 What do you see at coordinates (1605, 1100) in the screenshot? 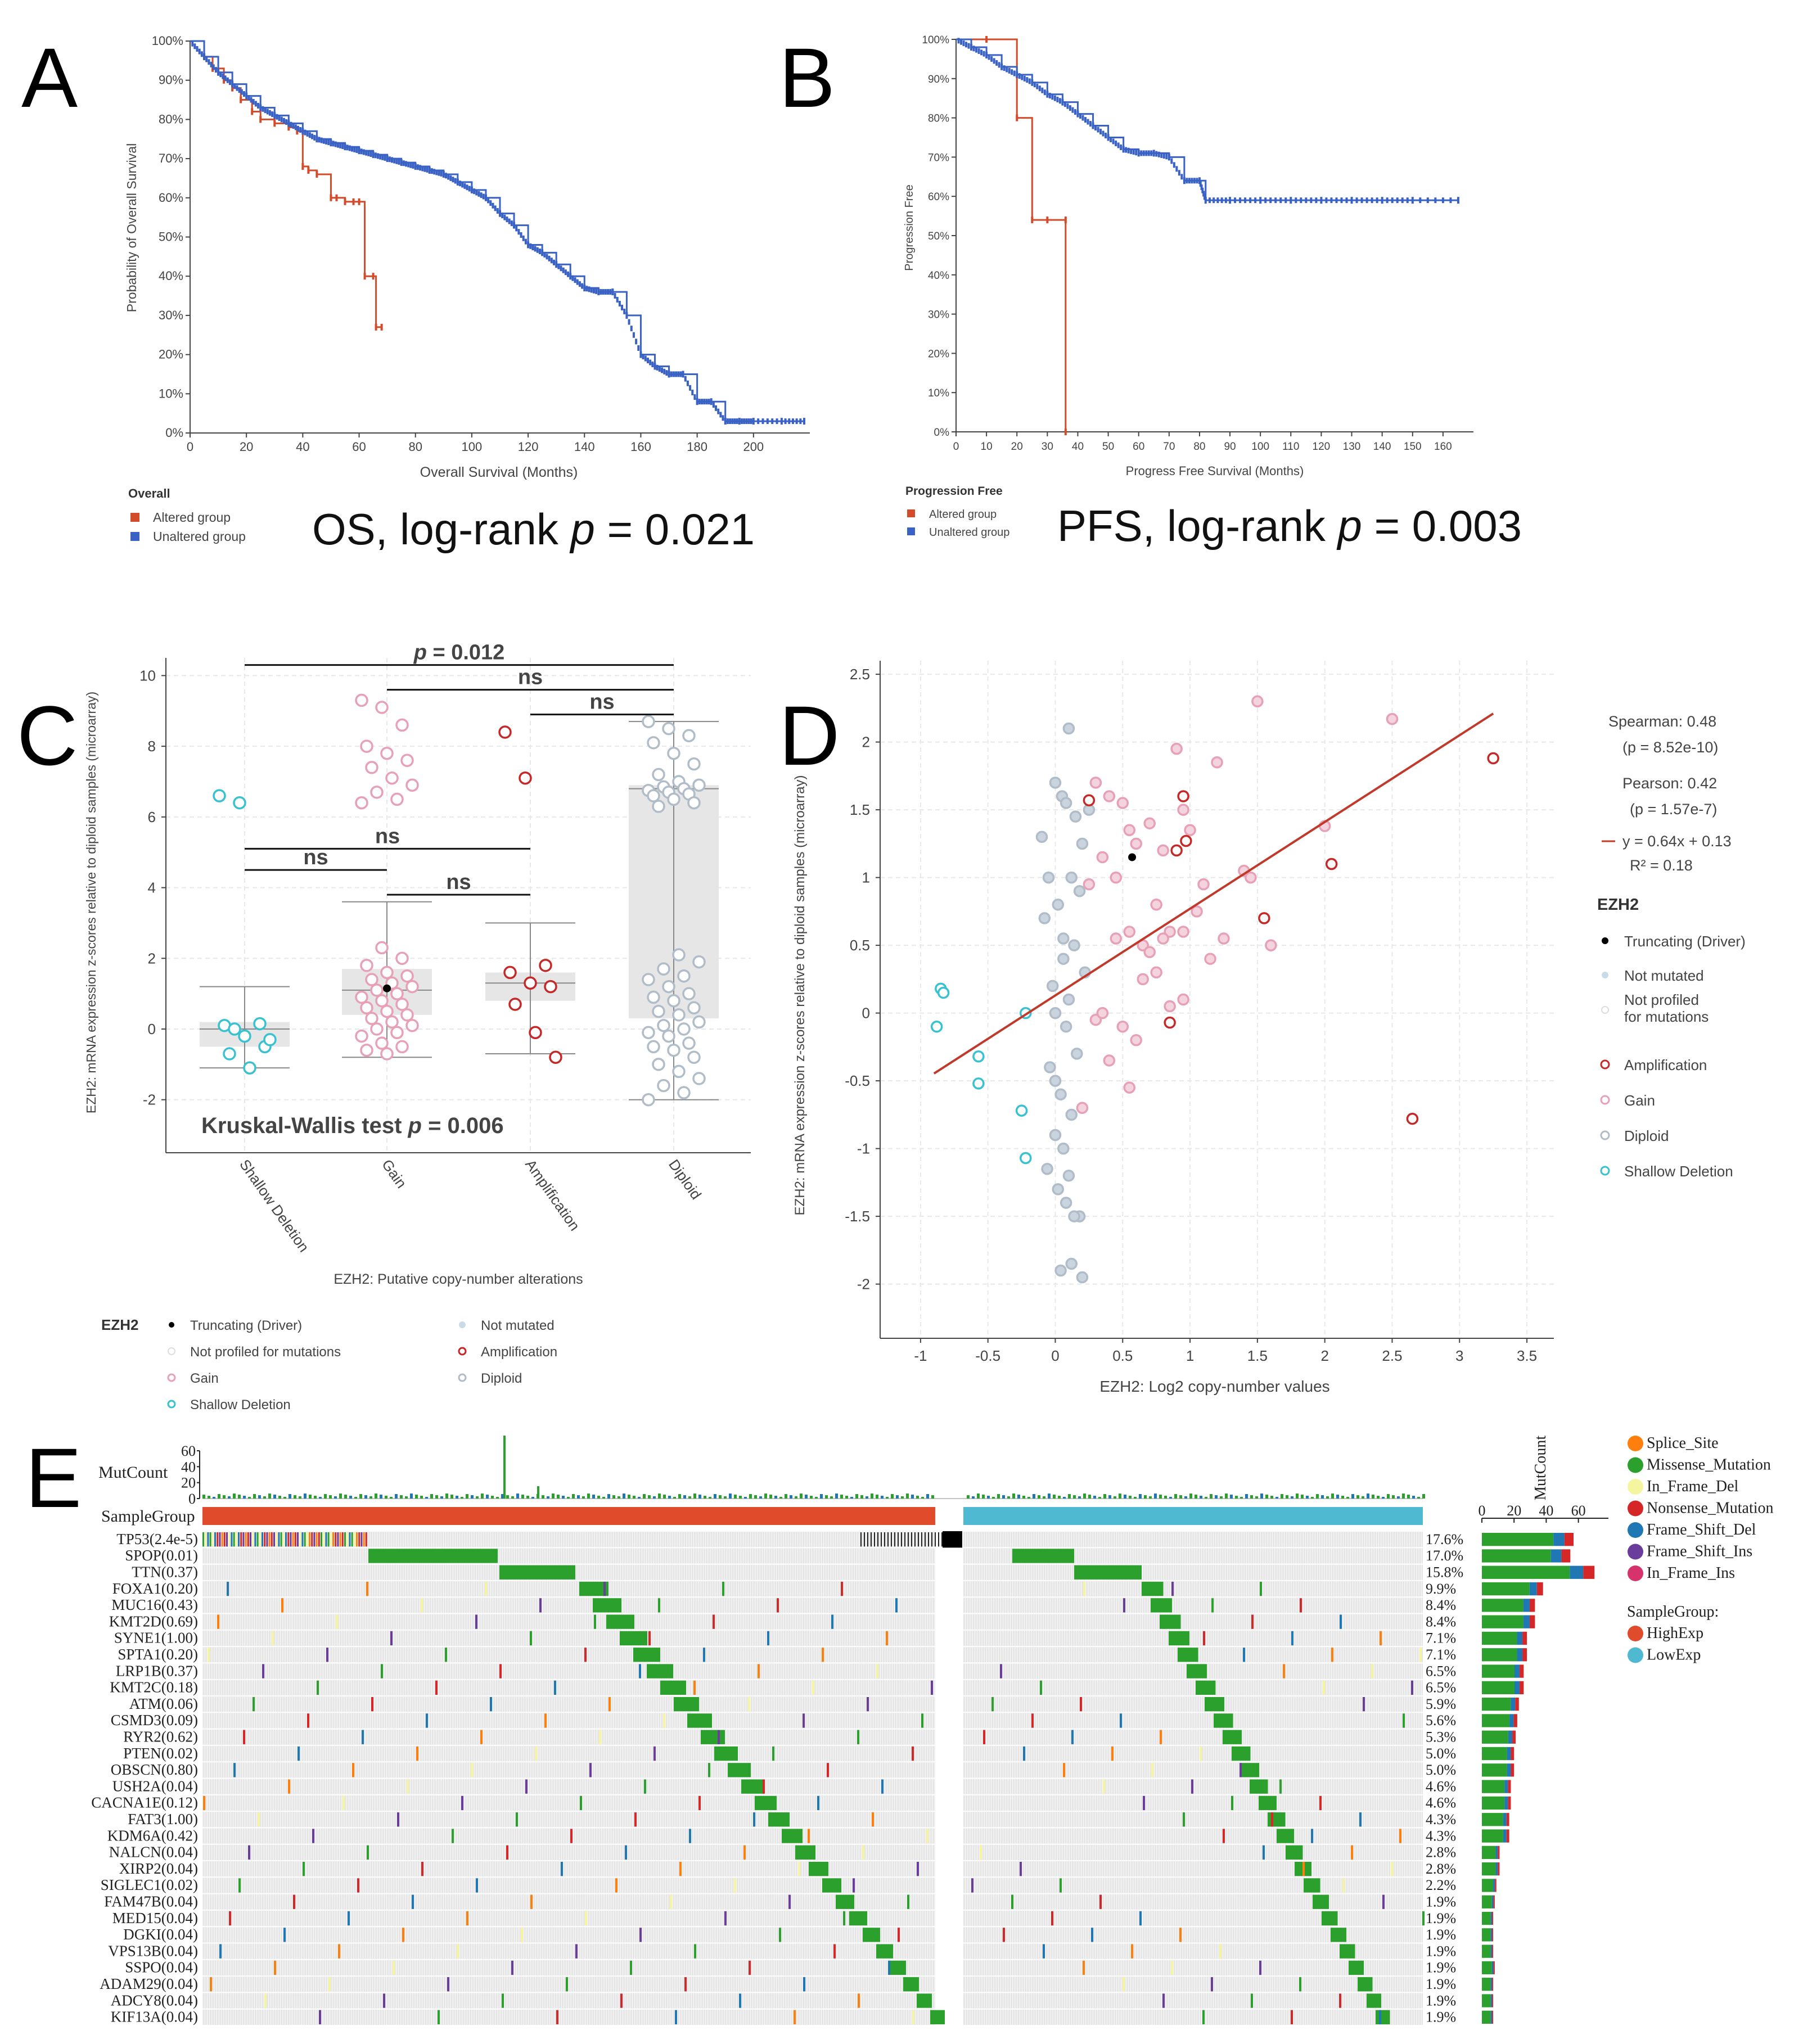
I see `d-legend-marker-gain` at bounding box center [1605, 1100].